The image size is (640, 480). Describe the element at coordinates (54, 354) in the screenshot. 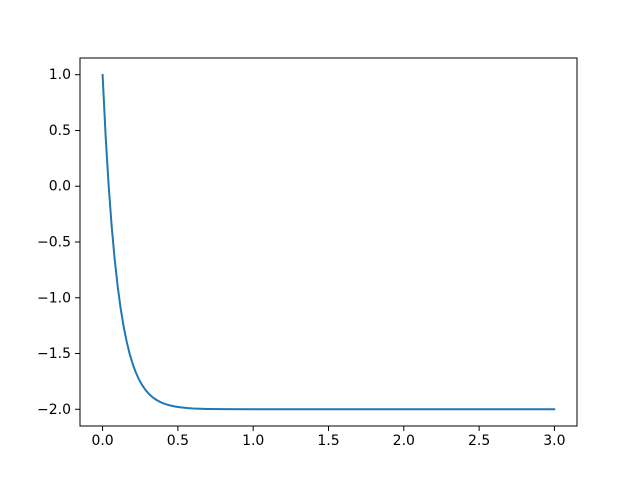

I see `y-tick-label: −1.5` at that location.